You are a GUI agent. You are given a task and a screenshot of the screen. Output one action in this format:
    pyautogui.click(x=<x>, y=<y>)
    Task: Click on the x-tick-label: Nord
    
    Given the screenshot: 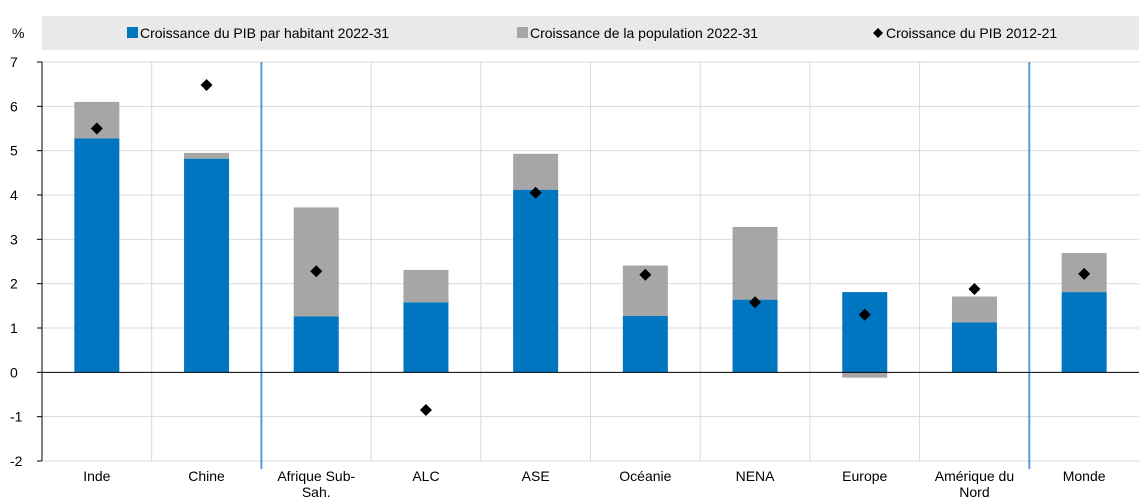 What is the action you would take?
    pyautogui.click(x=974, y=492)
    